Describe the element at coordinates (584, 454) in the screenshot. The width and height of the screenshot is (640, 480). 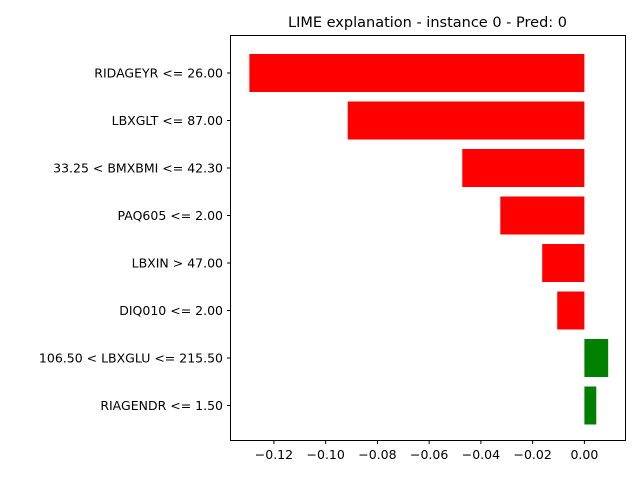
I see `x-tick-label: 0.00` at that location.